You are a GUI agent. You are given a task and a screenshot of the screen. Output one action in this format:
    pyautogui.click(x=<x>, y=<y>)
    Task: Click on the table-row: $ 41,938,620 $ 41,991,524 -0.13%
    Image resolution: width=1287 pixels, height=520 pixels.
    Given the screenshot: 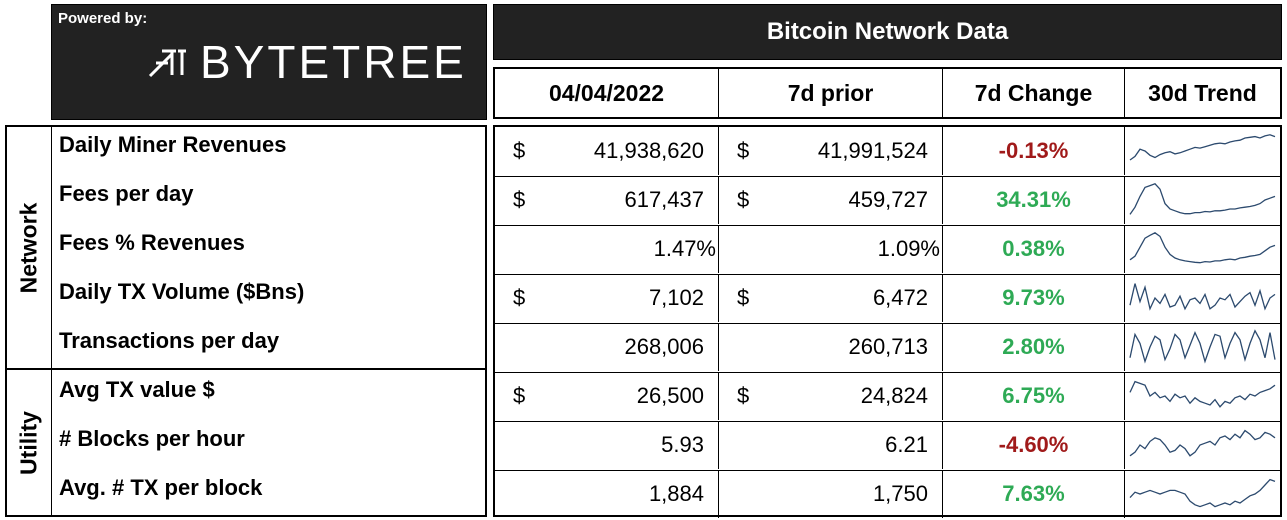 What is the action you would take?
    pyautogui.click(x=887, y=152)
    